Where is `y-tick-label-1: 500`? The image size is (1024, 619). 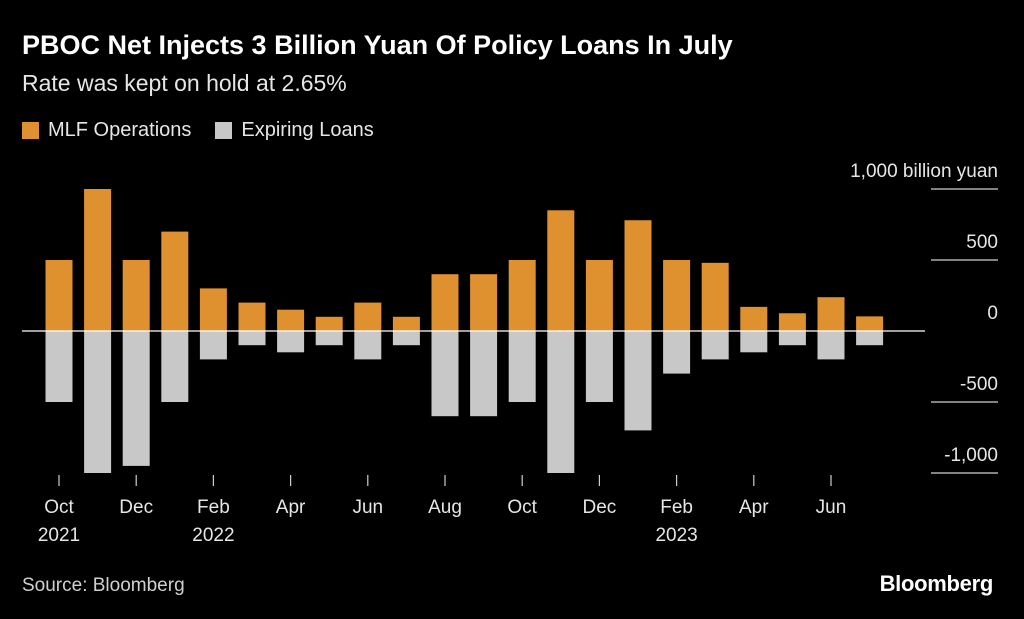 y-tick-label-1: 500 is located at coordinates (982, 242).